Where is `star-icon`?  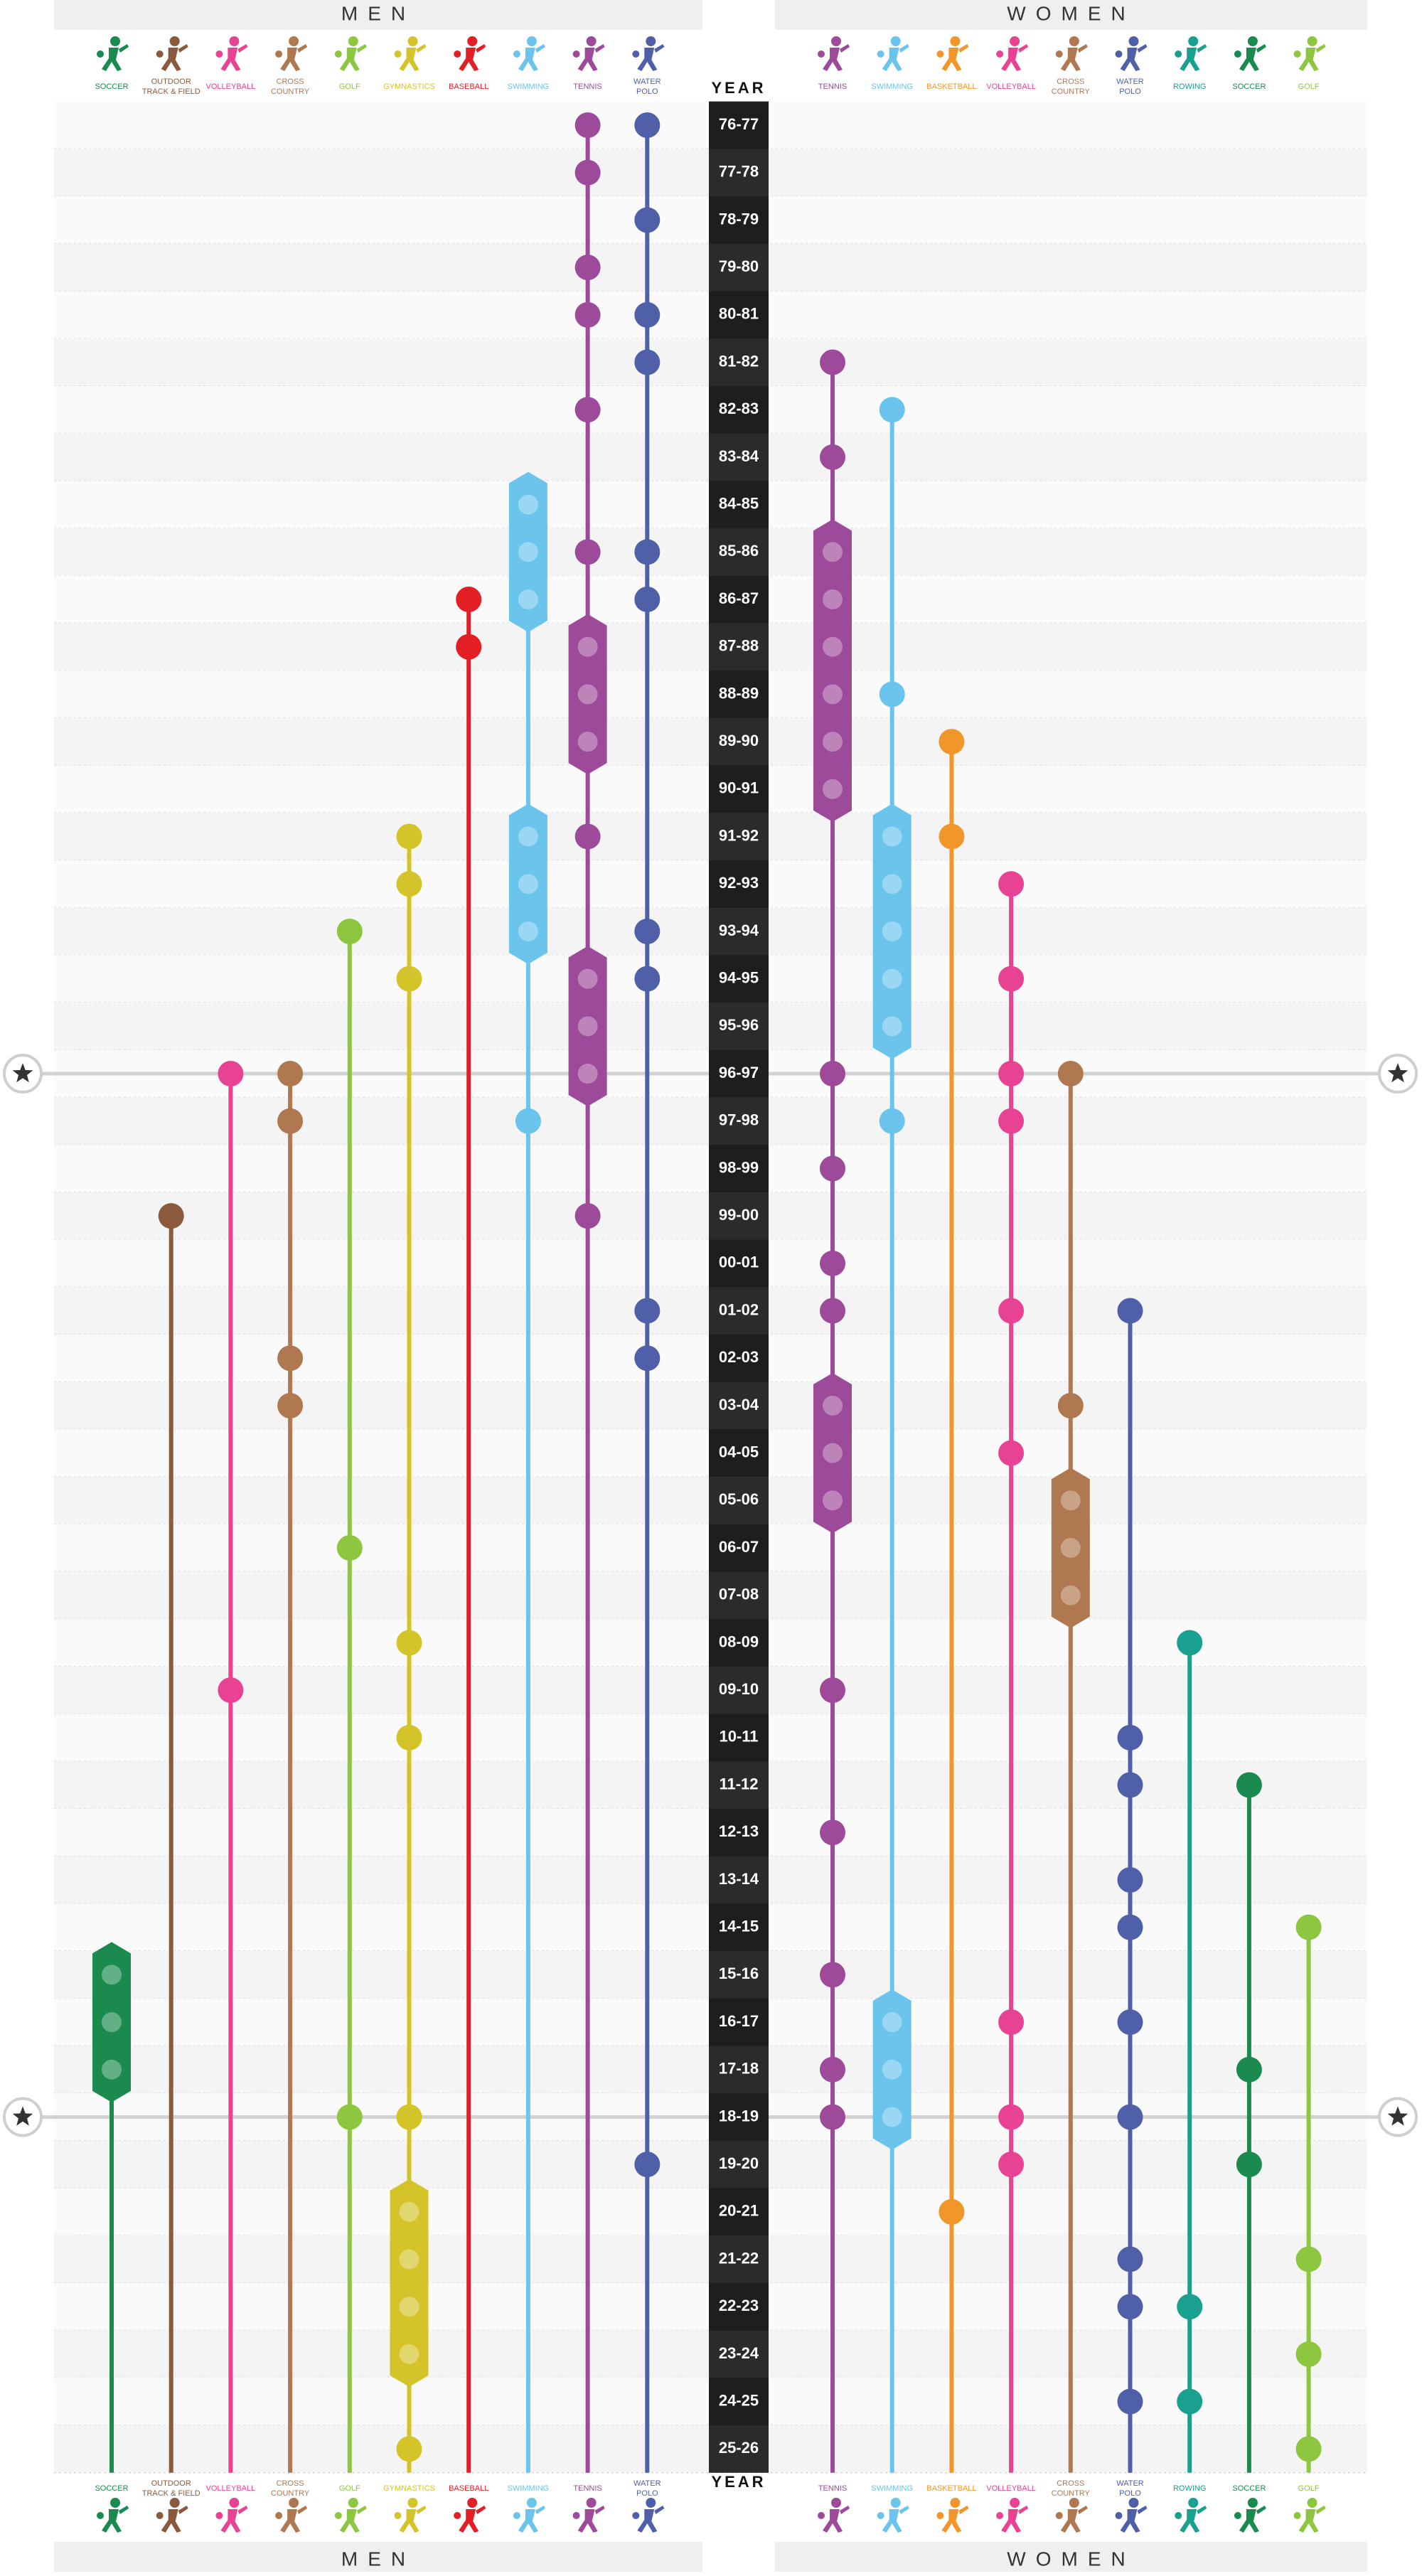 star-icon is located at coordinates (1397, 1073).